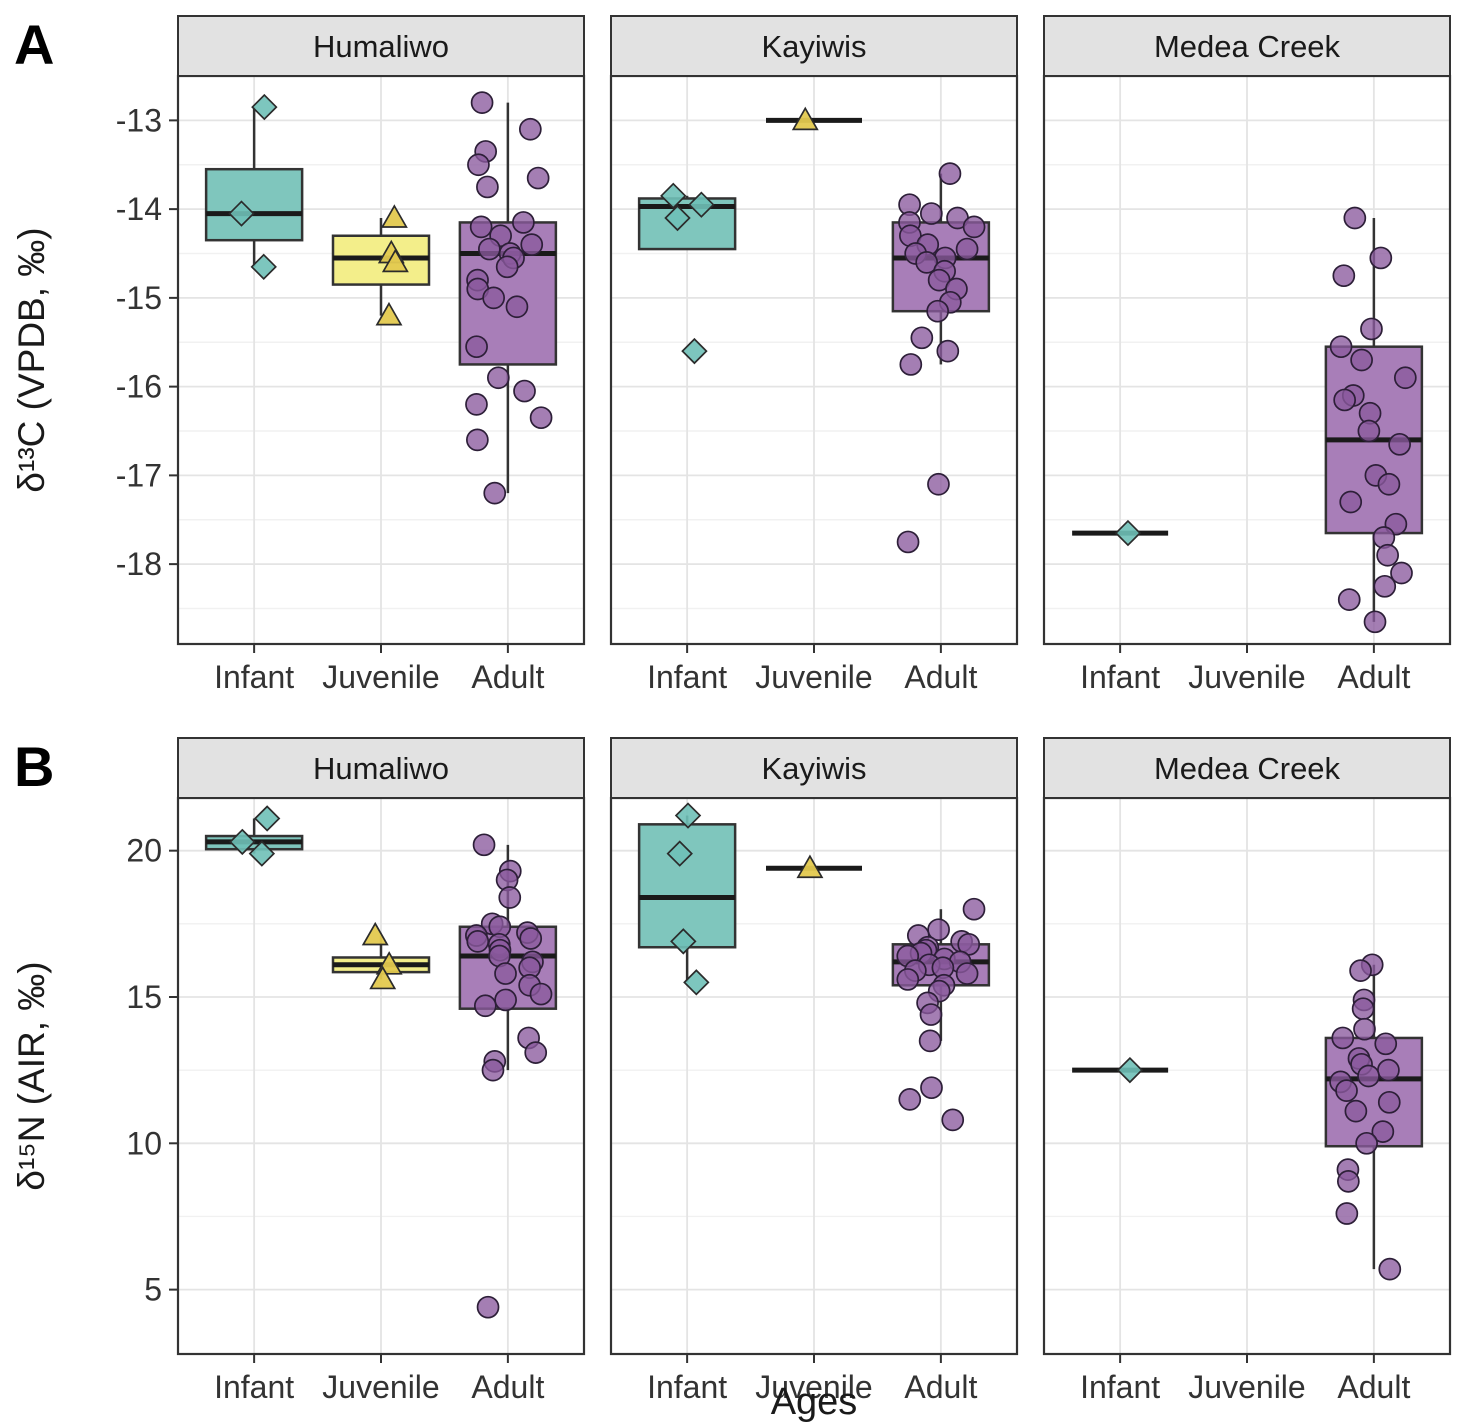 The height and width of the screenshot is (1425, 1466). I want to click on panel-letter: B, so click(34, 766).